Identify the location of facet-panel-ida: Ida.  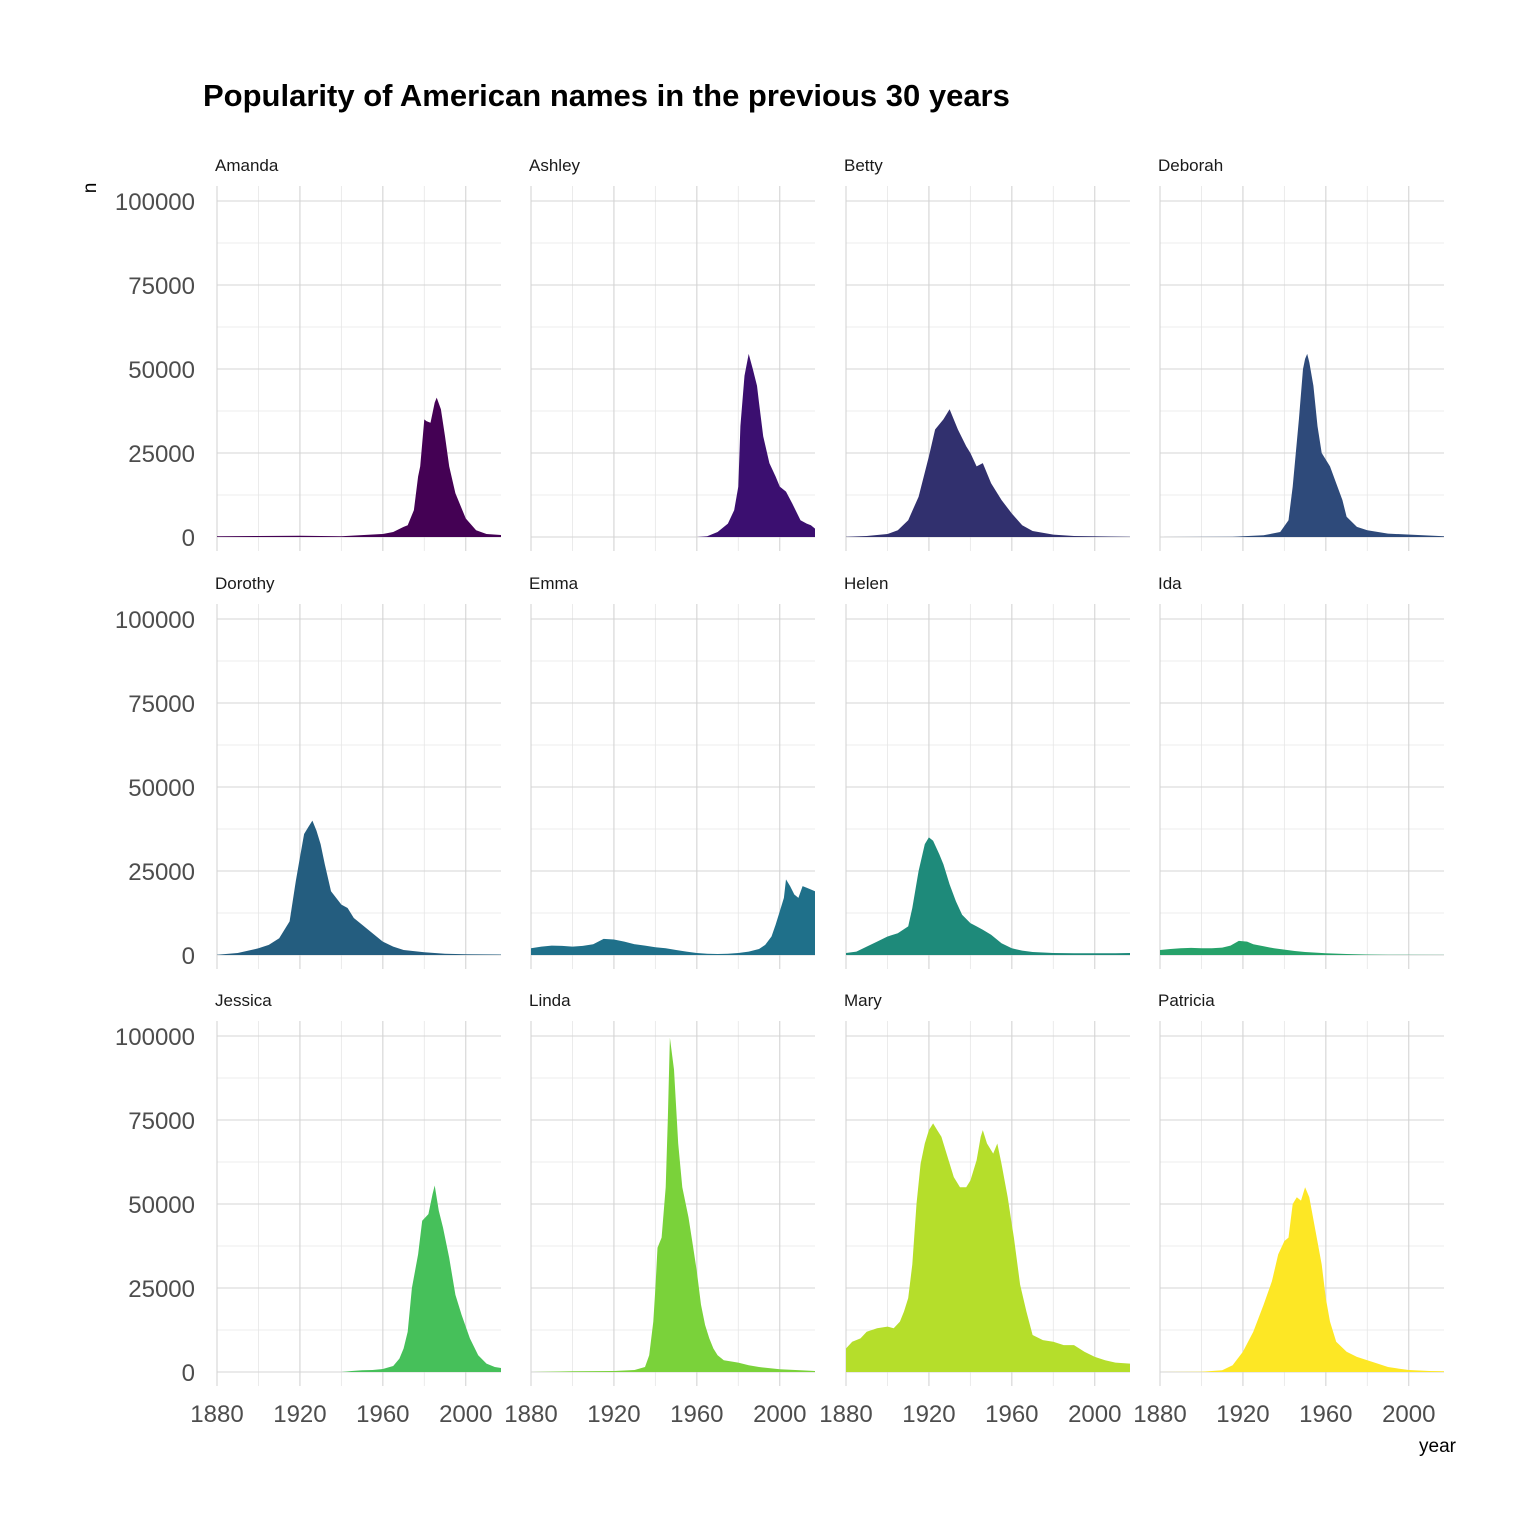
(1301, 771).